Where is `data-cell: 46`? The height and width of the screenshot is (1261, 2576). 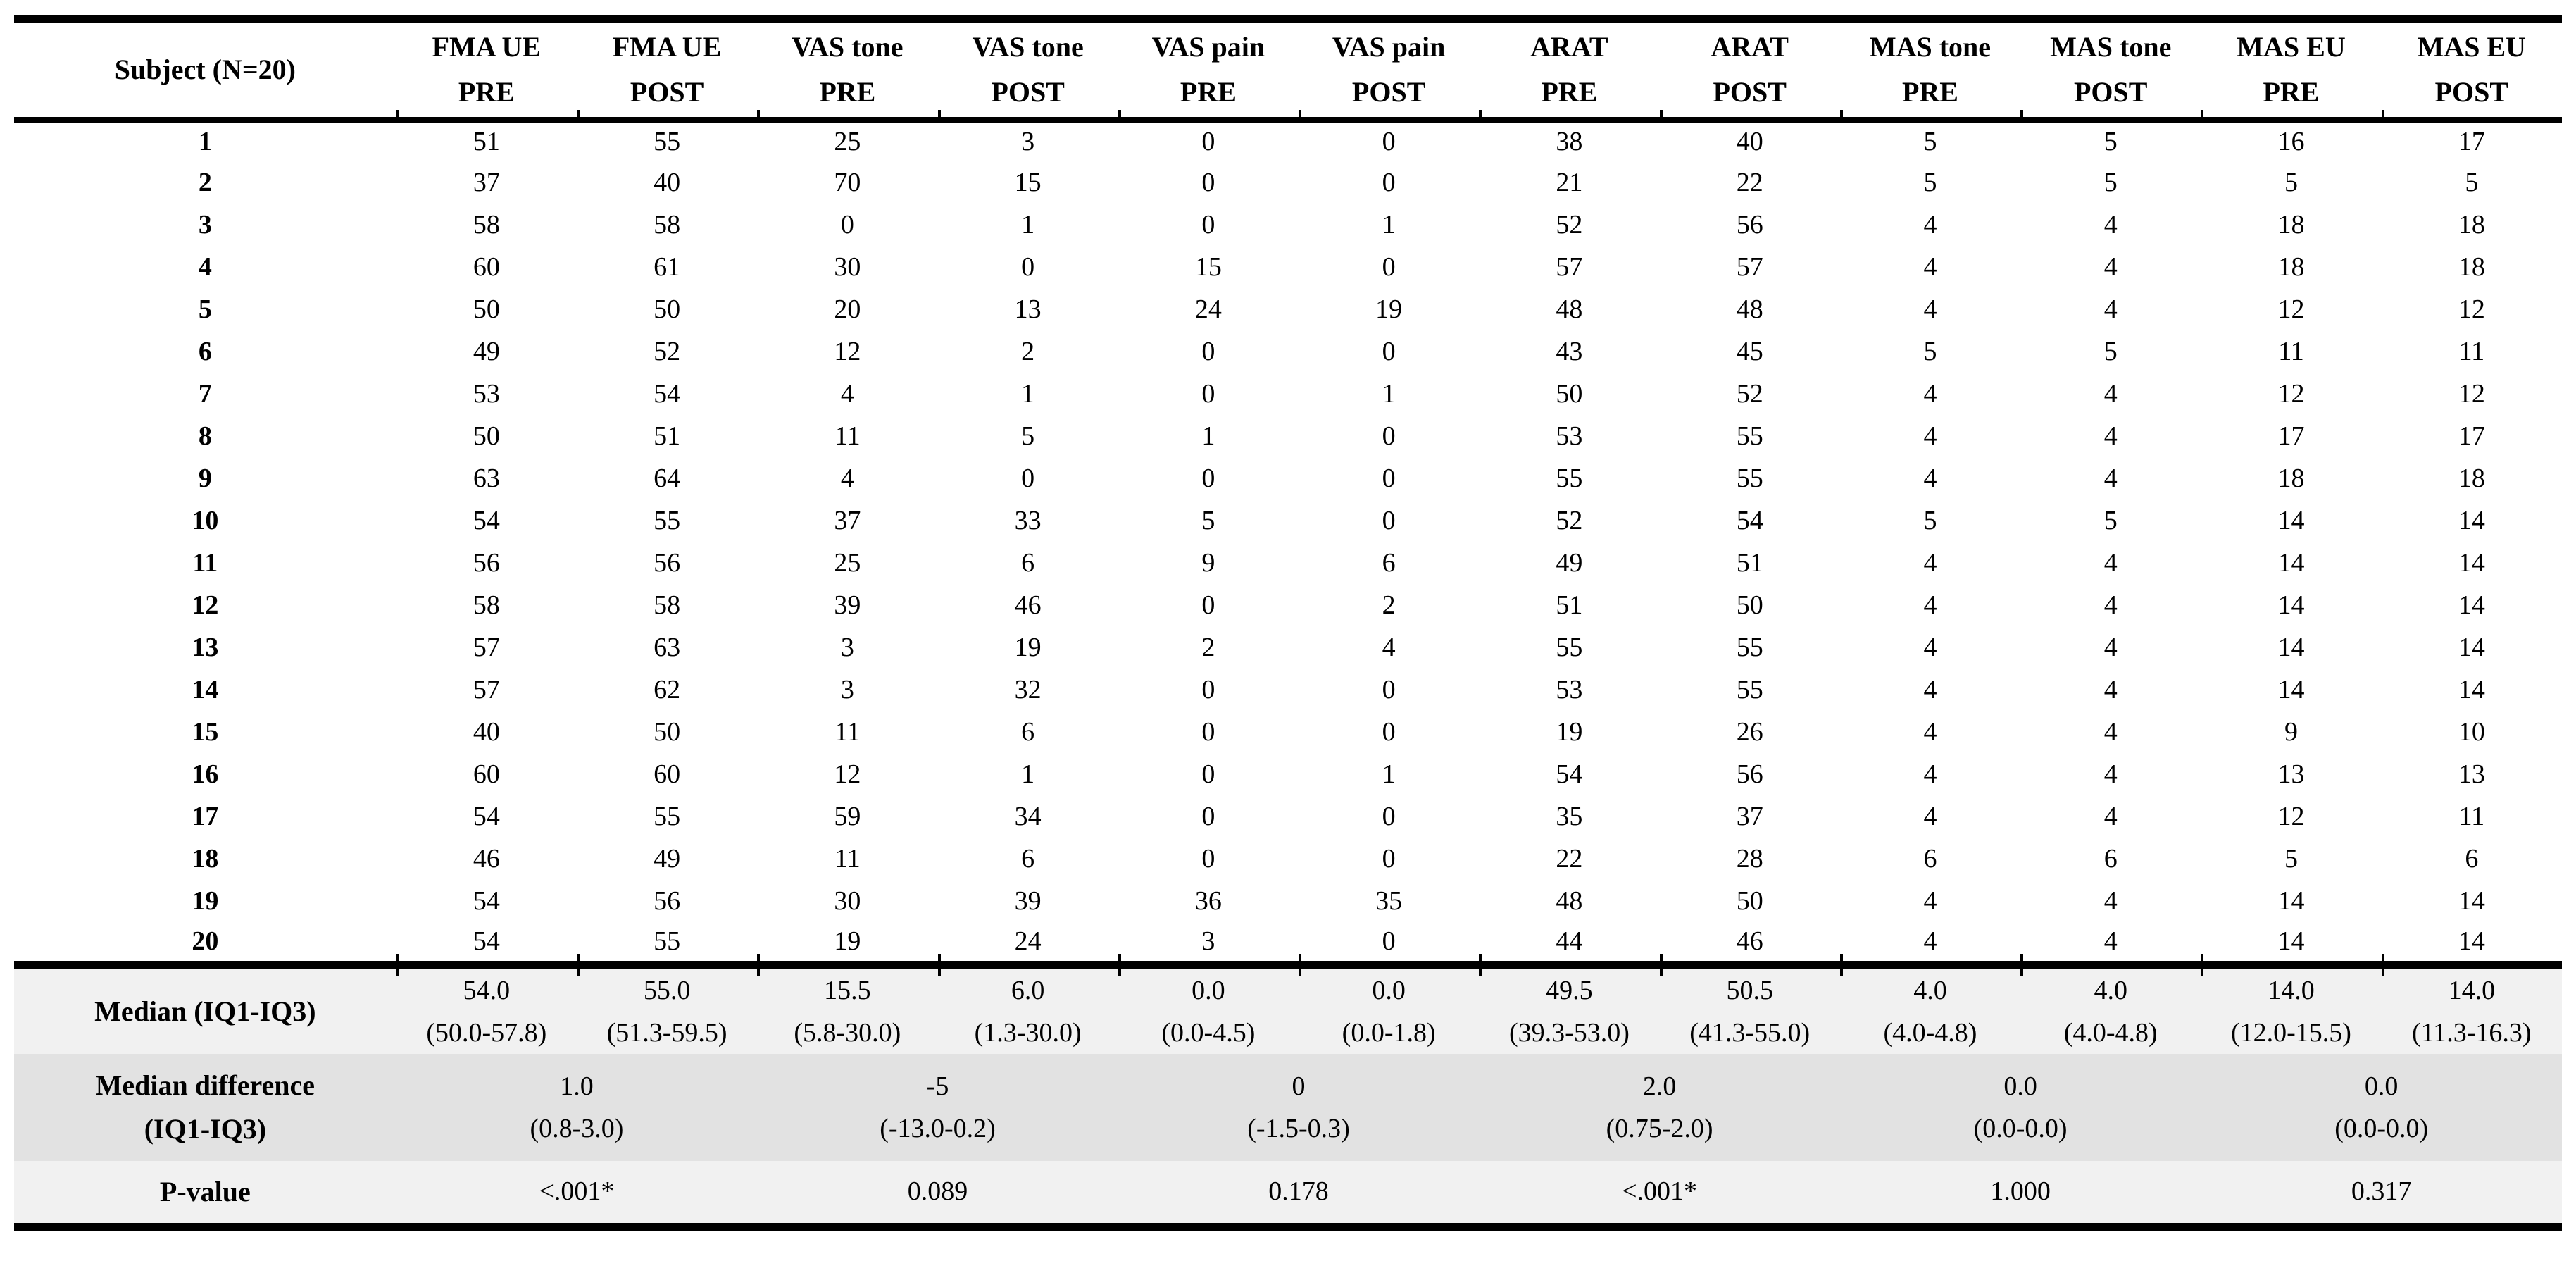 data-cell: 46 is located at coordinates (1749, 943).